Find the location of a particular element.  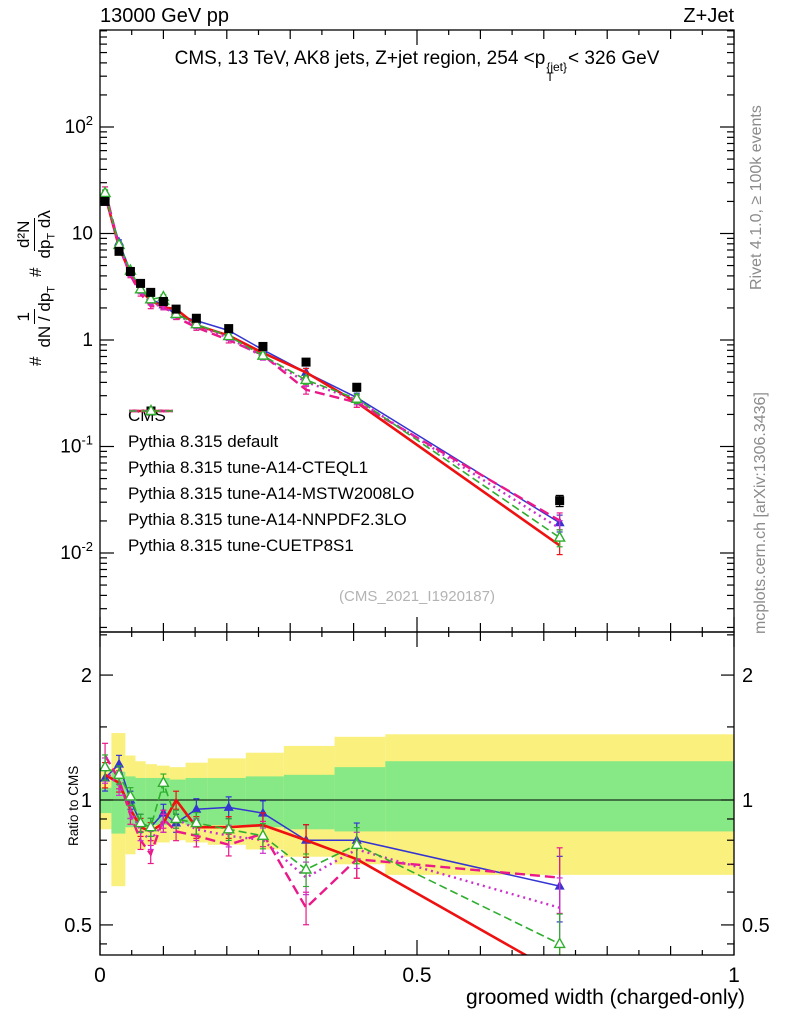

mcplots-reference-note: mcplots.cern.ch [arXiv:1306.3436] is located at coordinates (760, 513).